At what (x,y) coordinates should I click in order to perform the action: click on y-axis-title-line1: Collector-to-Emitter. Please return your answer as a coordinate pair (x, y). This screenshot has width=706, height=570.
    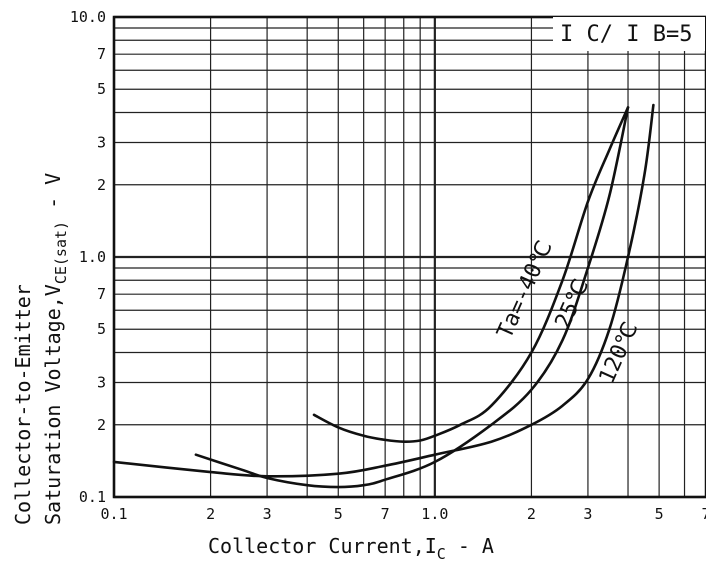
    Looking at the image, I should click on (23, 404).